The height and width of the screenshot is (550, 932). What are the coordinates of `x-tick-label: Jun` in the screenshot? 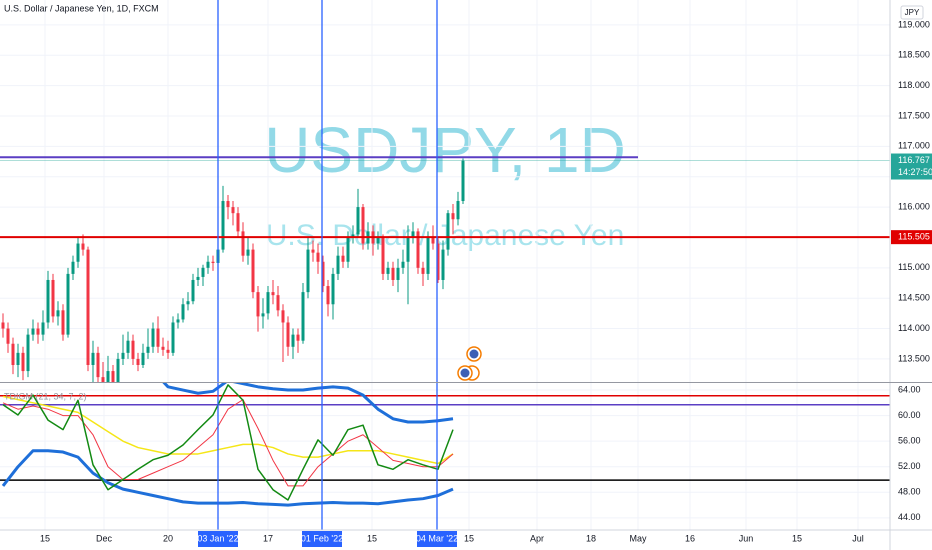 It's located at (746, 538).